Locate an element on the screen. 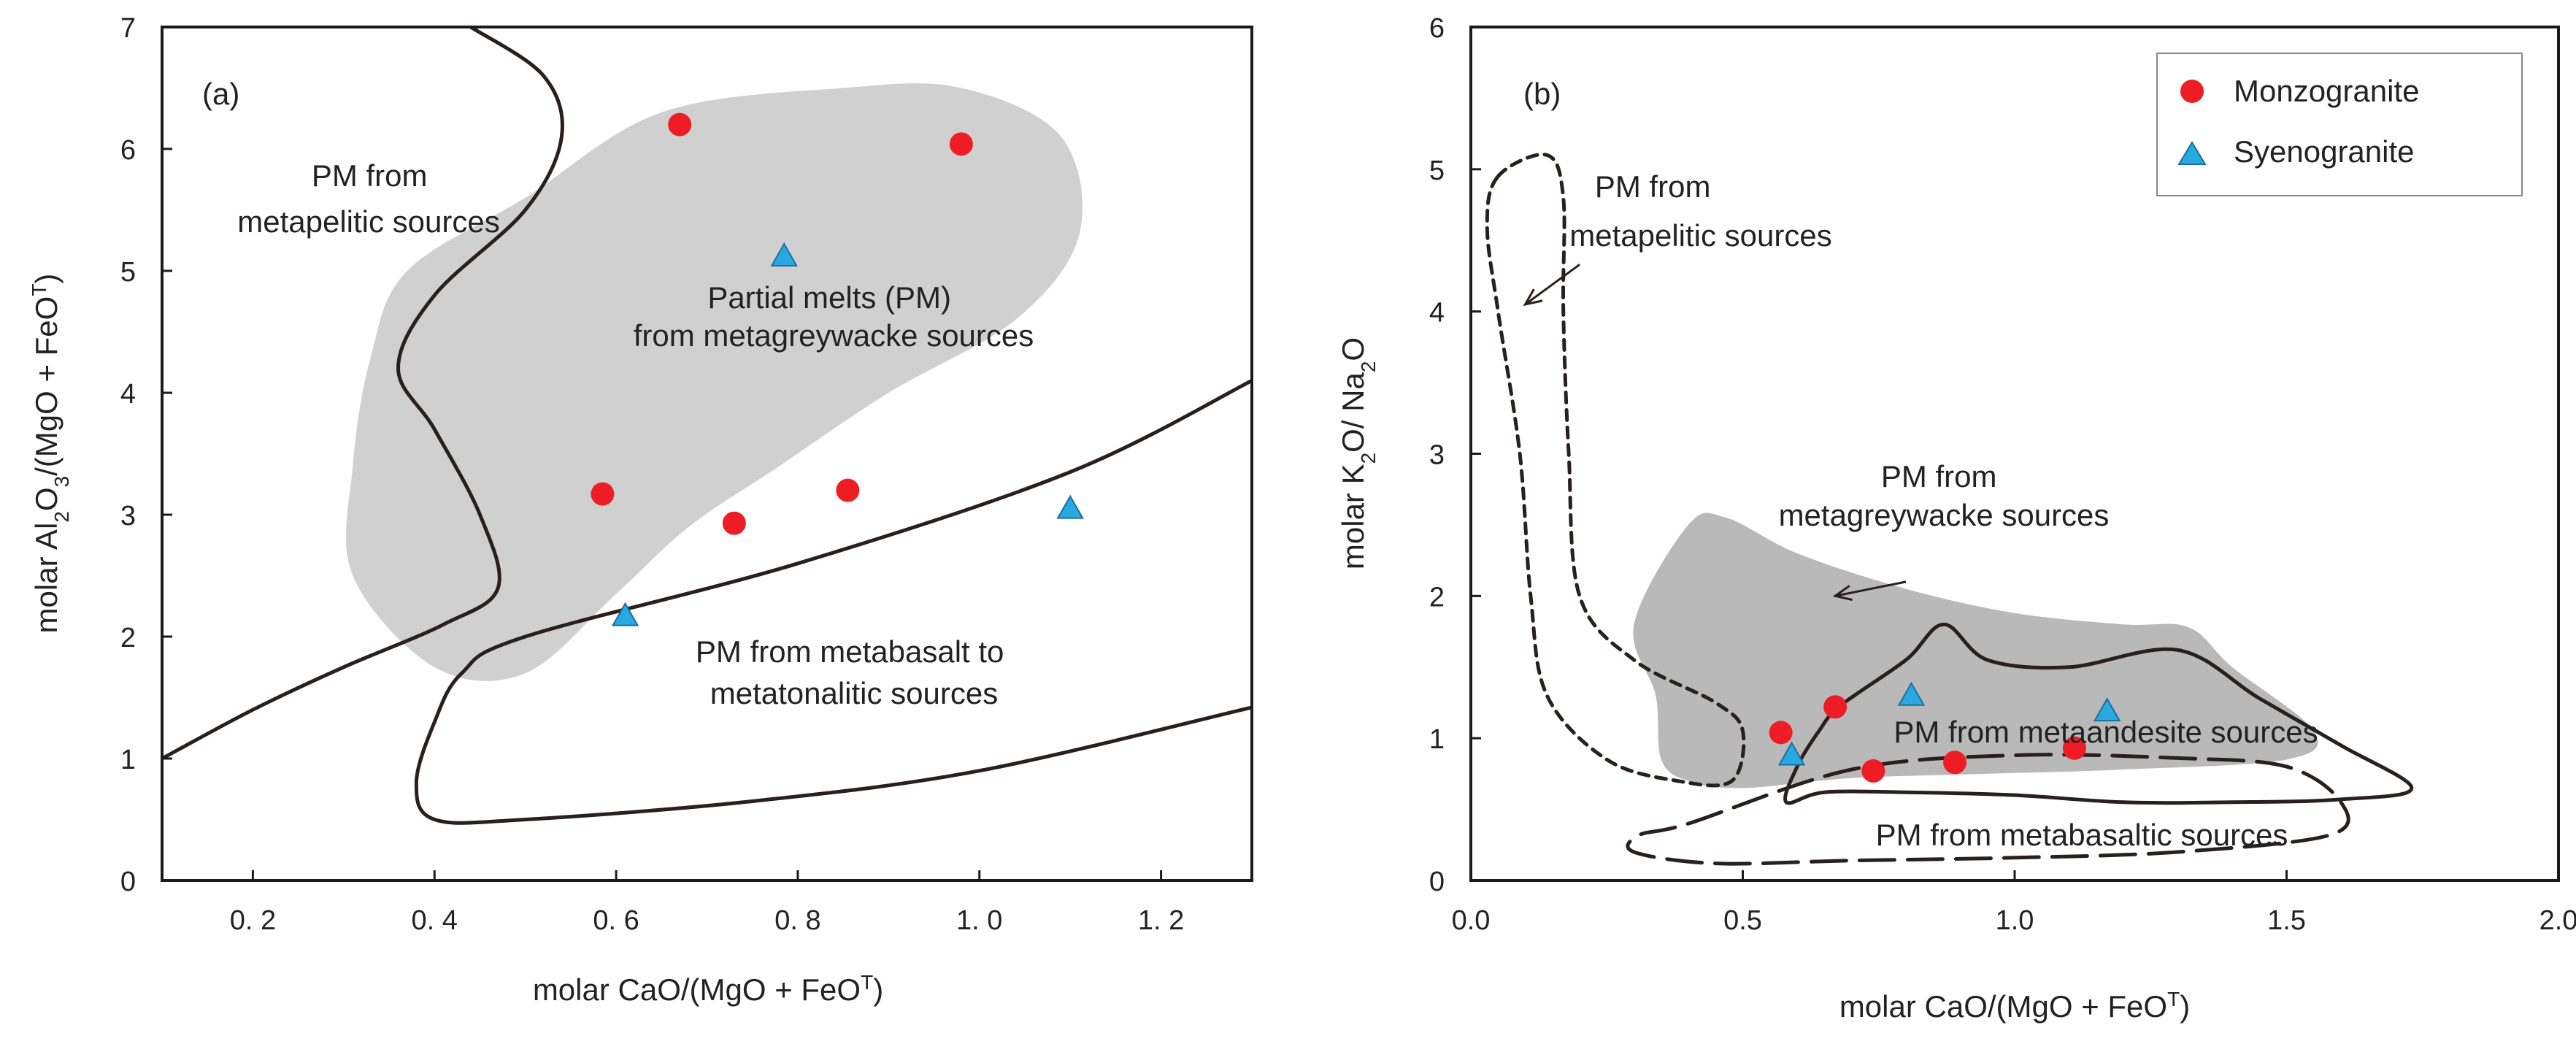  x-tick-label: 0. 2 is located at coordinates (253, 920).